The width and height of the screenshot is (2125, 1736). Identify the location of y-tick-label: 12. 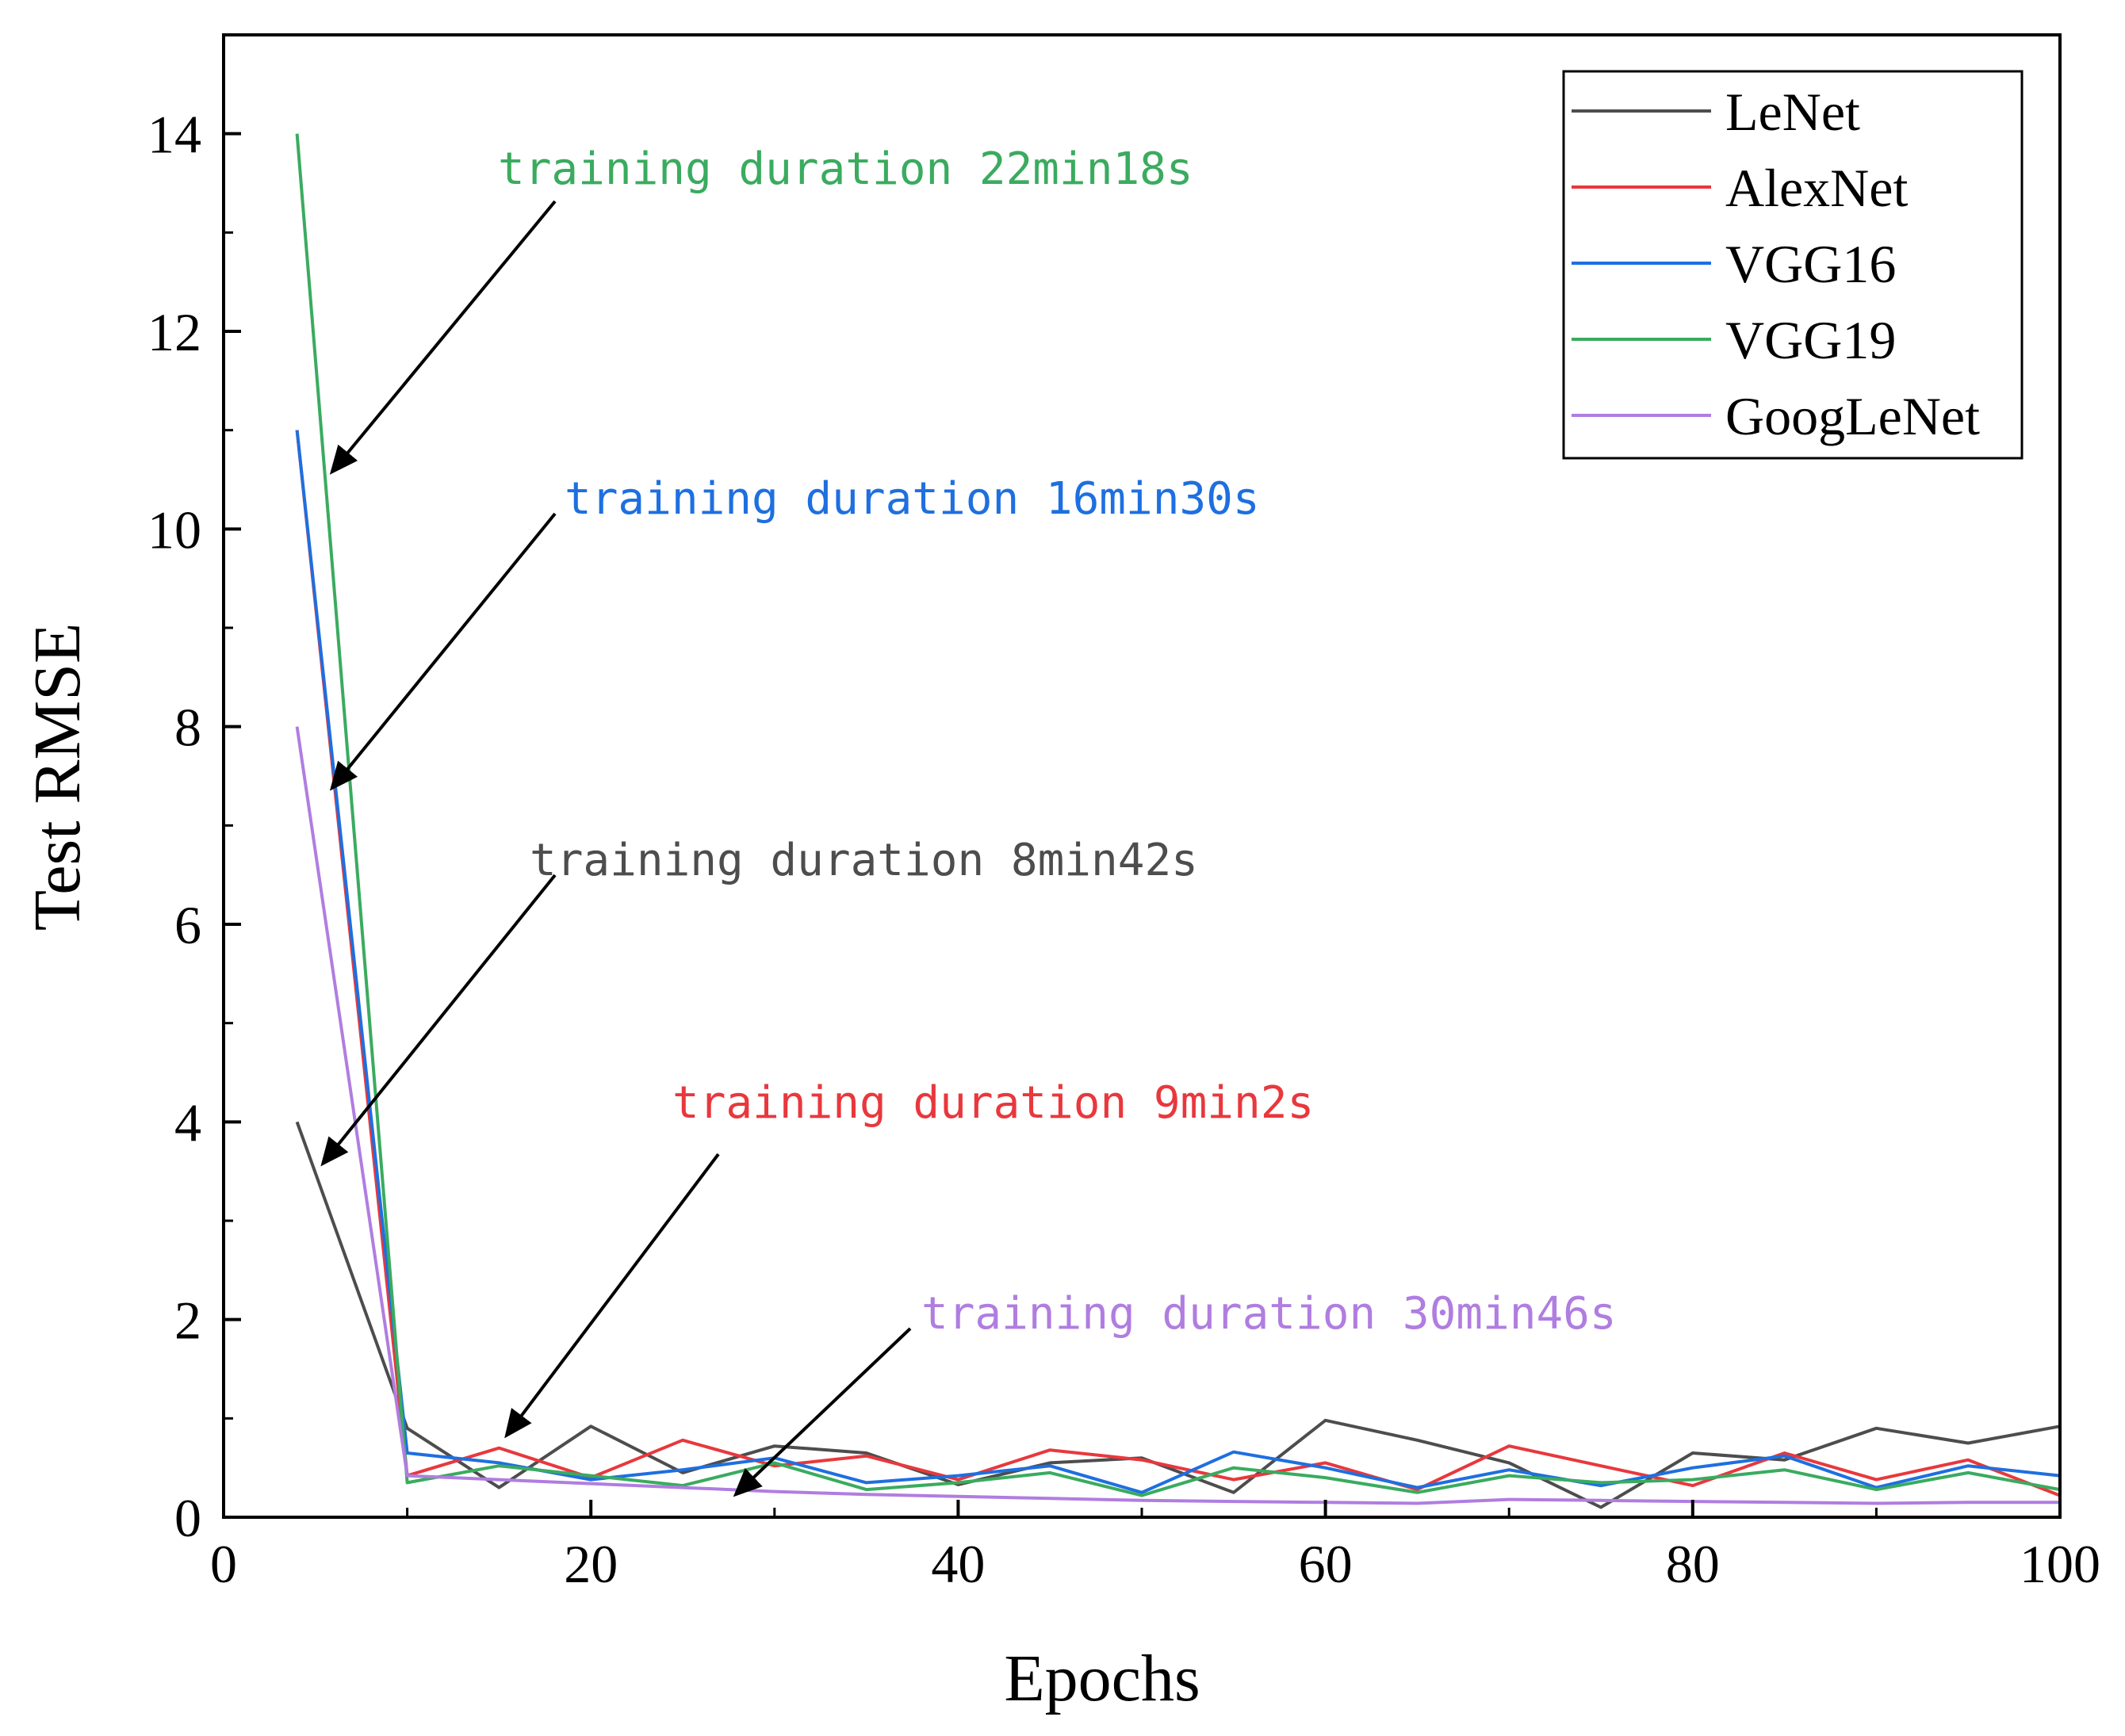
(174, 332).